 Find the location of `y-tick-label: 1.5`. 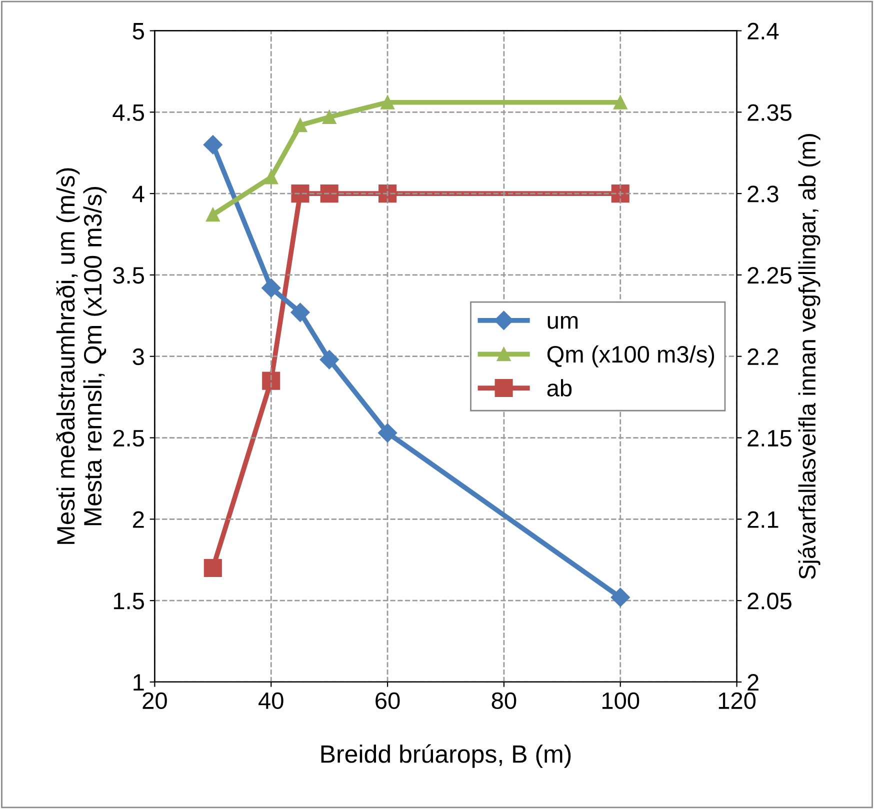

y-tick-label: 1.5 is located at coordinates (129, 601).